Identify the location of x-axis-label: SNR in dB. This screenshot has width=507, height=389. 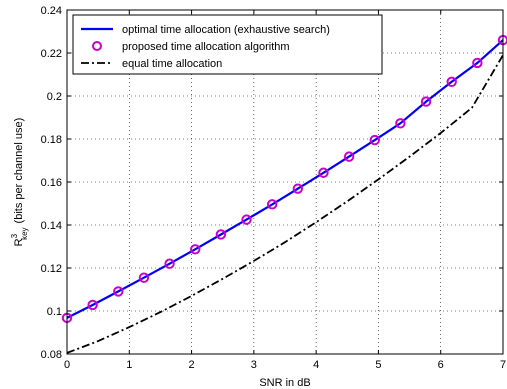
(284, 383).